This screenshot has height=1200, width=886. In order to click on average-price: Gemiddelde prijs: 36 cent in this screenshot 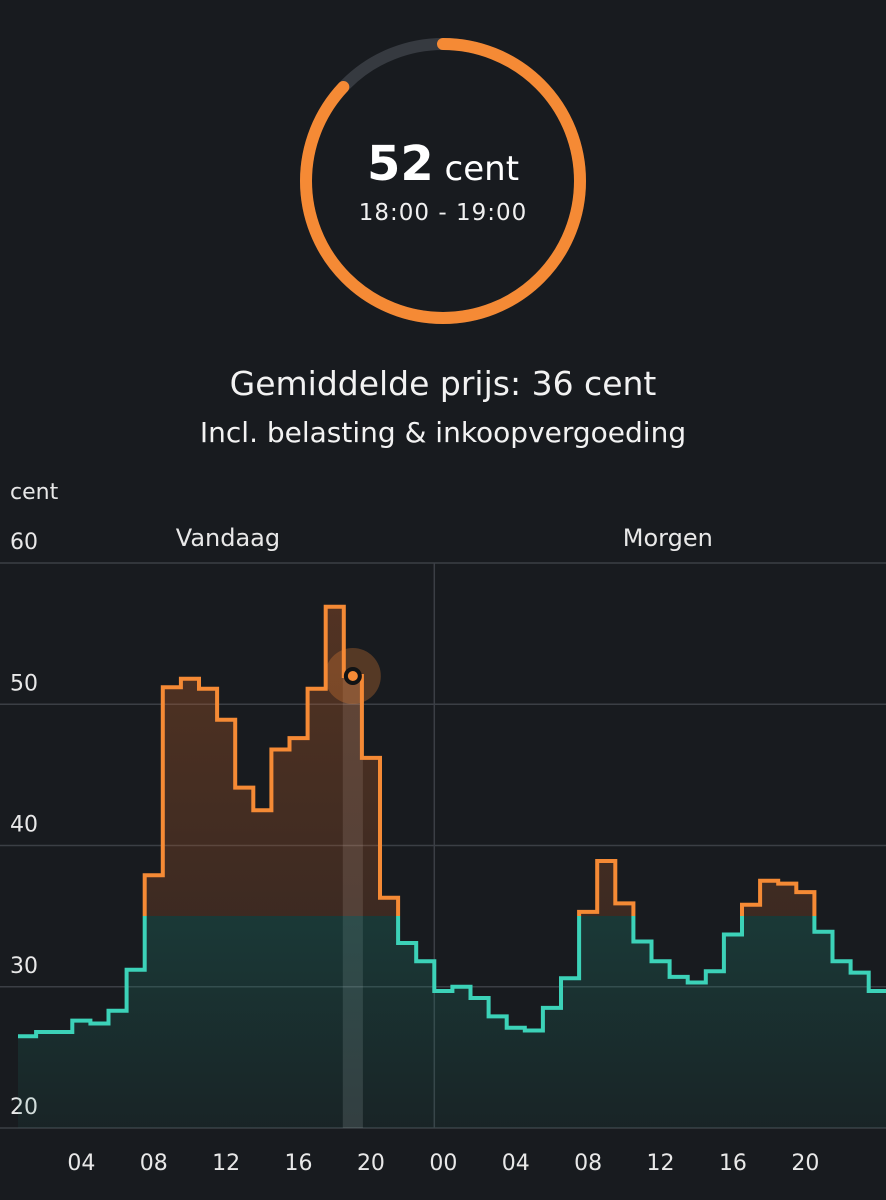, I will do `click(443, 383)`.